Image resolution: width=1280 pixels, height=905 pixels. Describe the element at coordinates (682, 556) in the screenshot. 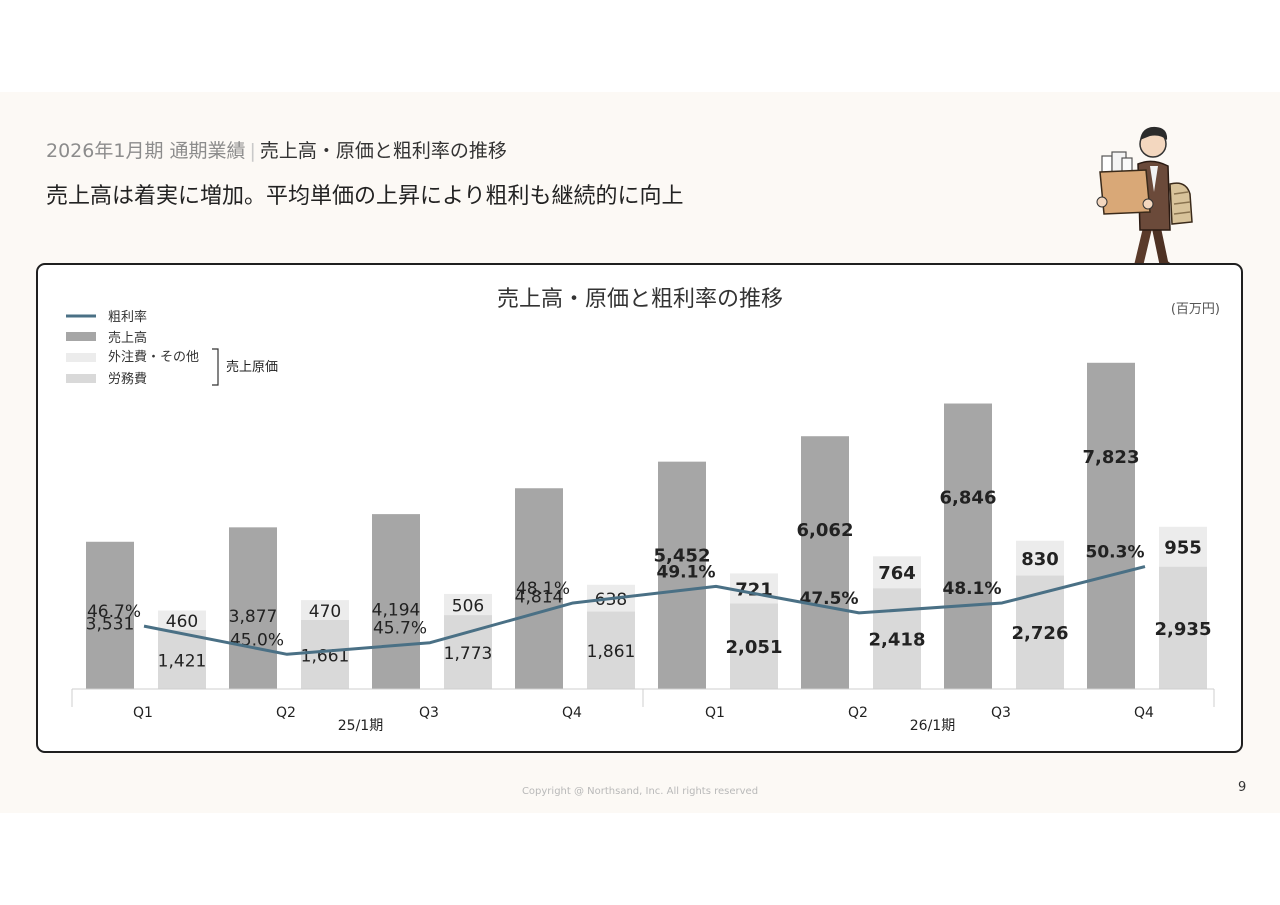

I see `label-sales: 5,452` at that location.